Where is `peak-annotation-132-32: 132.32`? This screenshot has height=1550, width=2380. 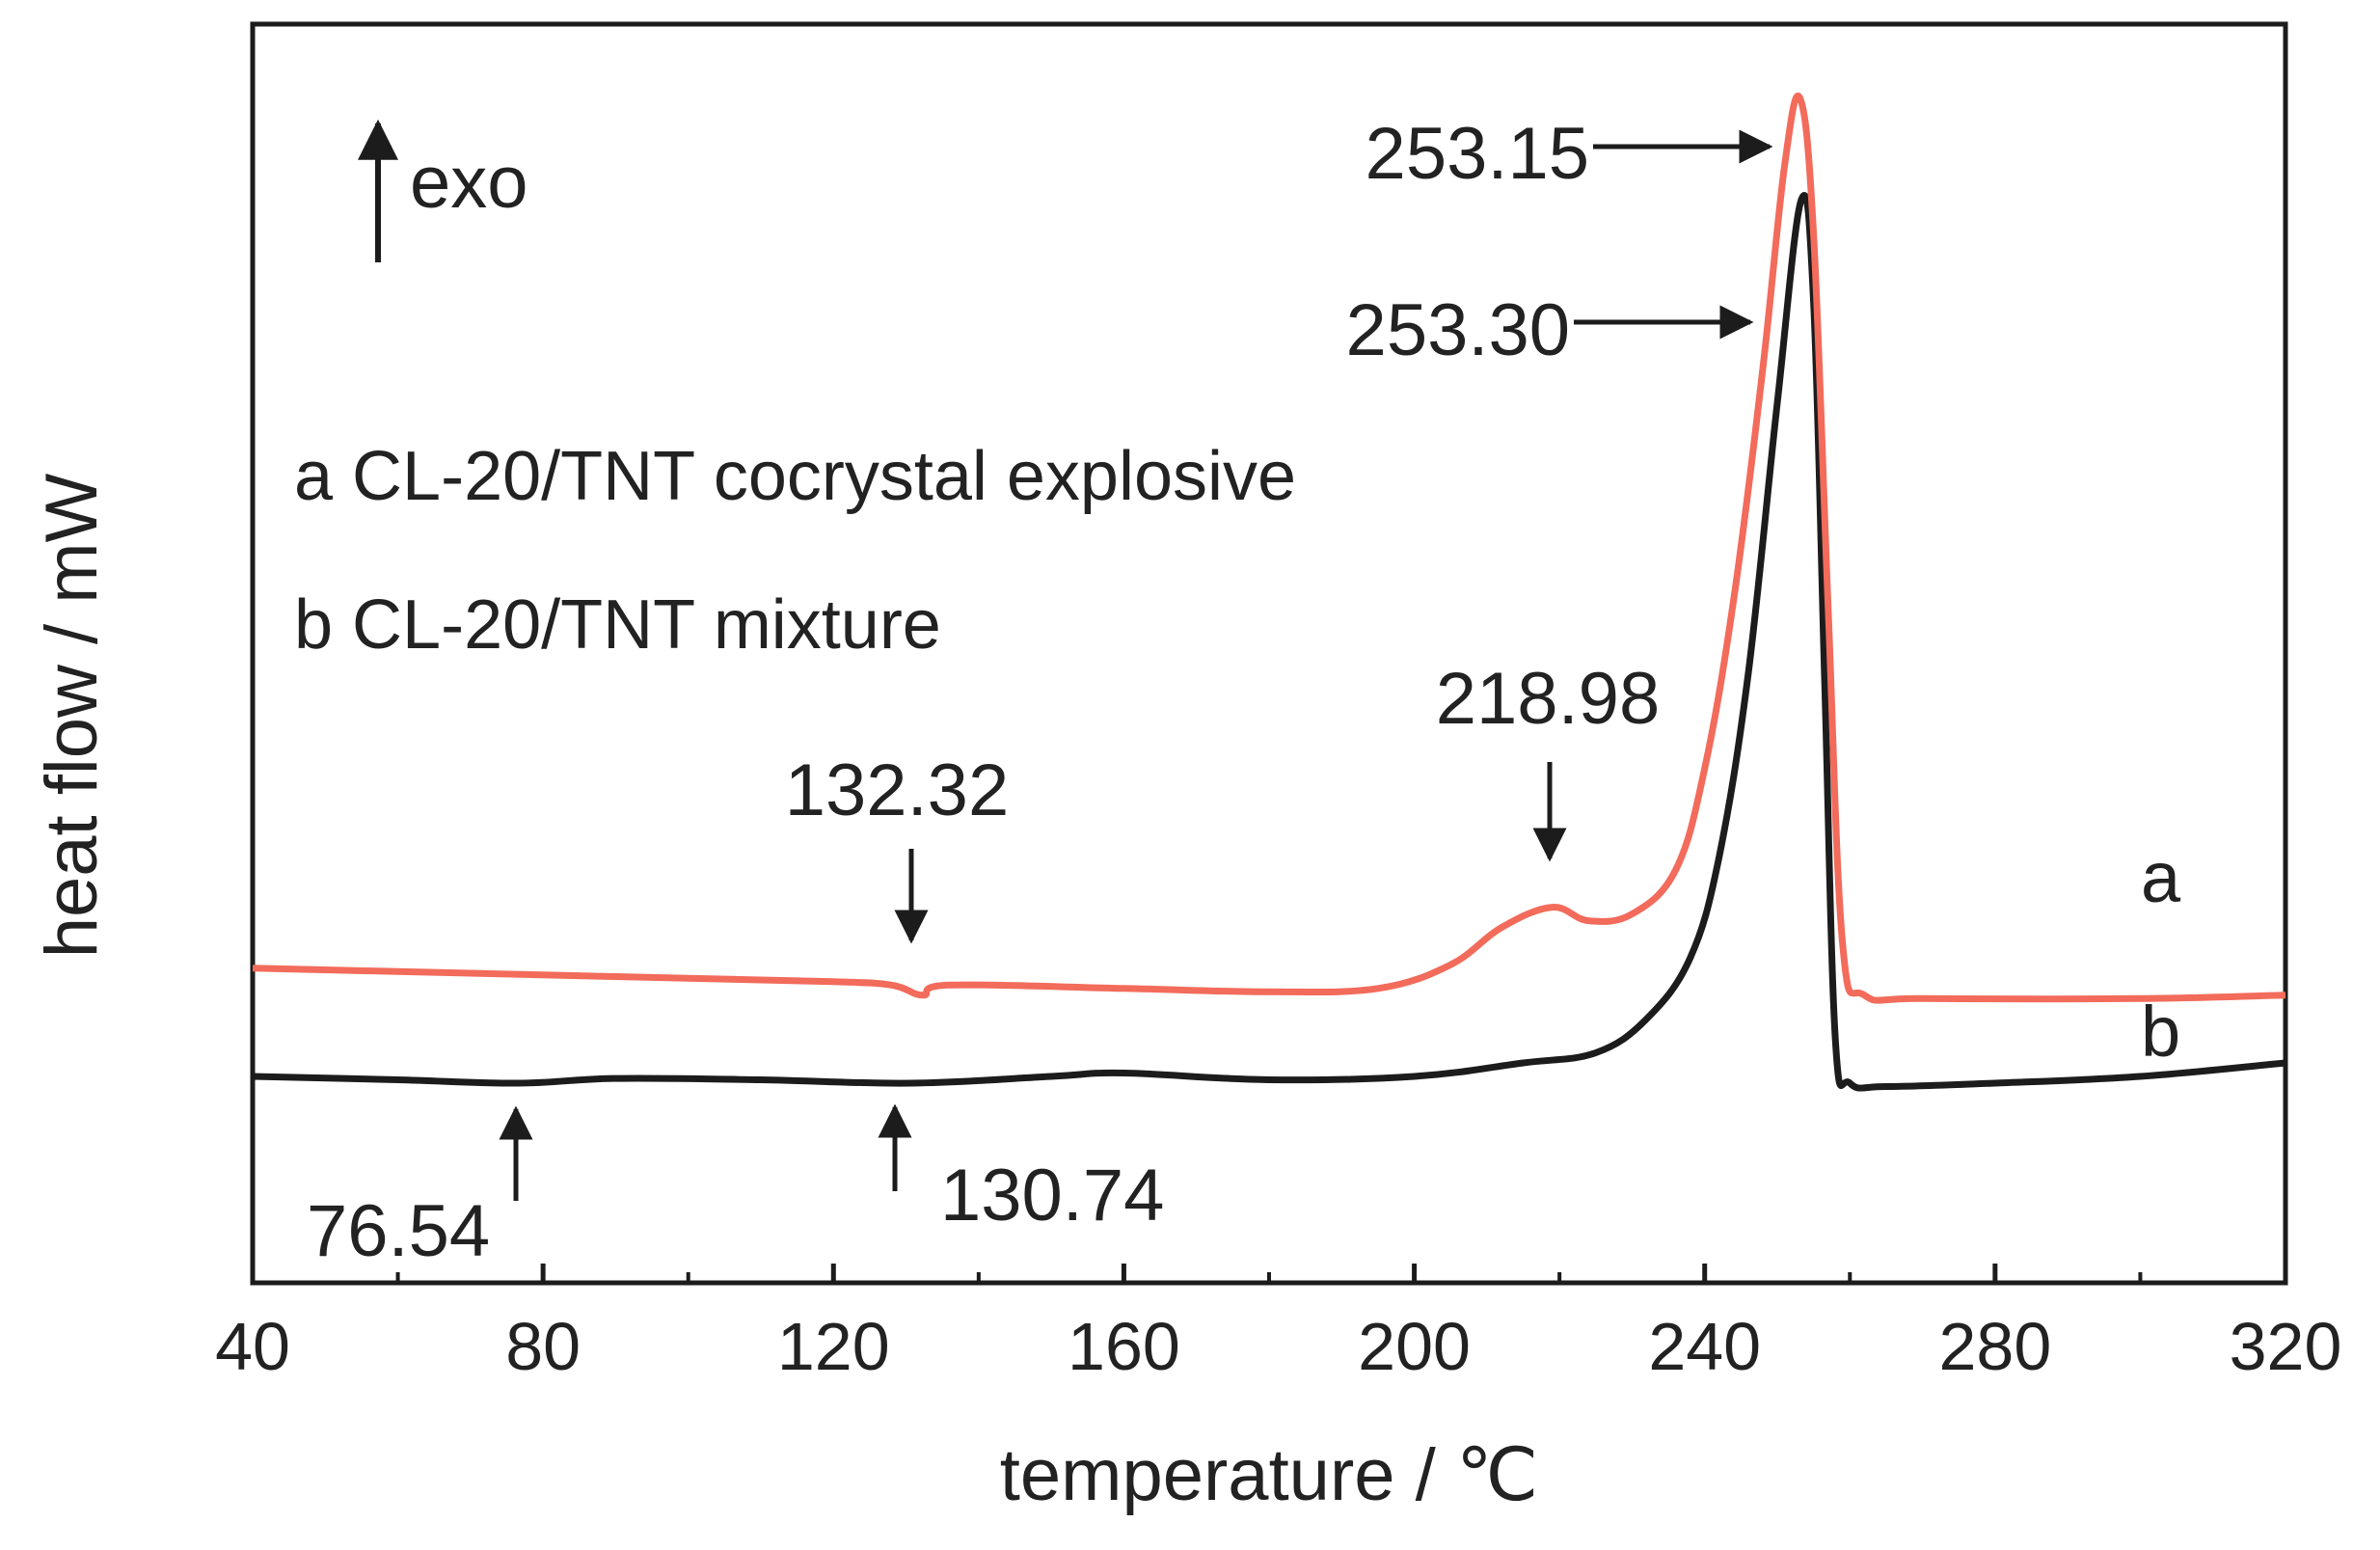 peak-annotation-132-32: 132.32 is located at coordinates (897, 847).